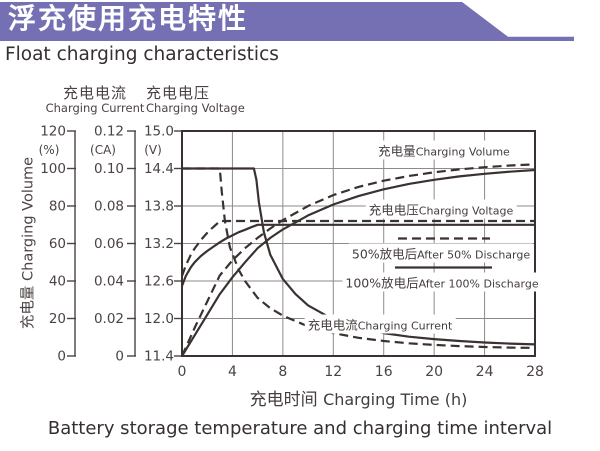  I want to click on label-charging-current: 充电电流Charging Current, so click(380, 324).